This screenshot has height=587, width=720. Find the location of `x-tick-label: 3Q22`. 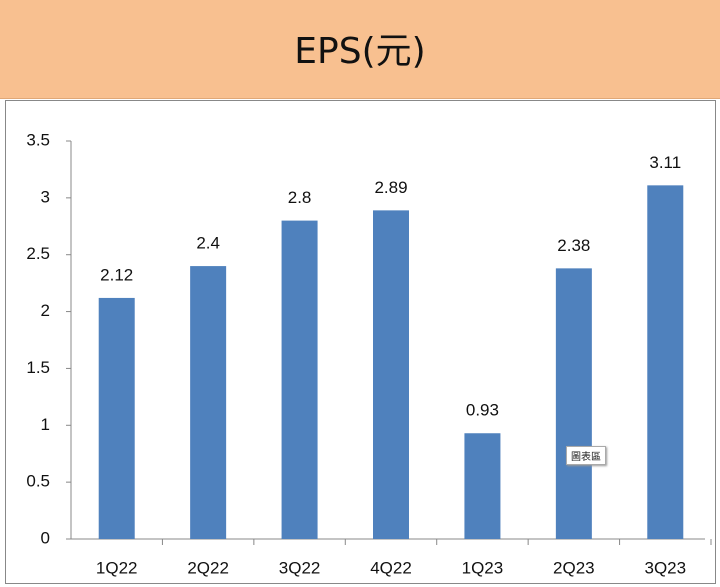

x-tick-label: 3Q22 is located at coordinates (300, 567).